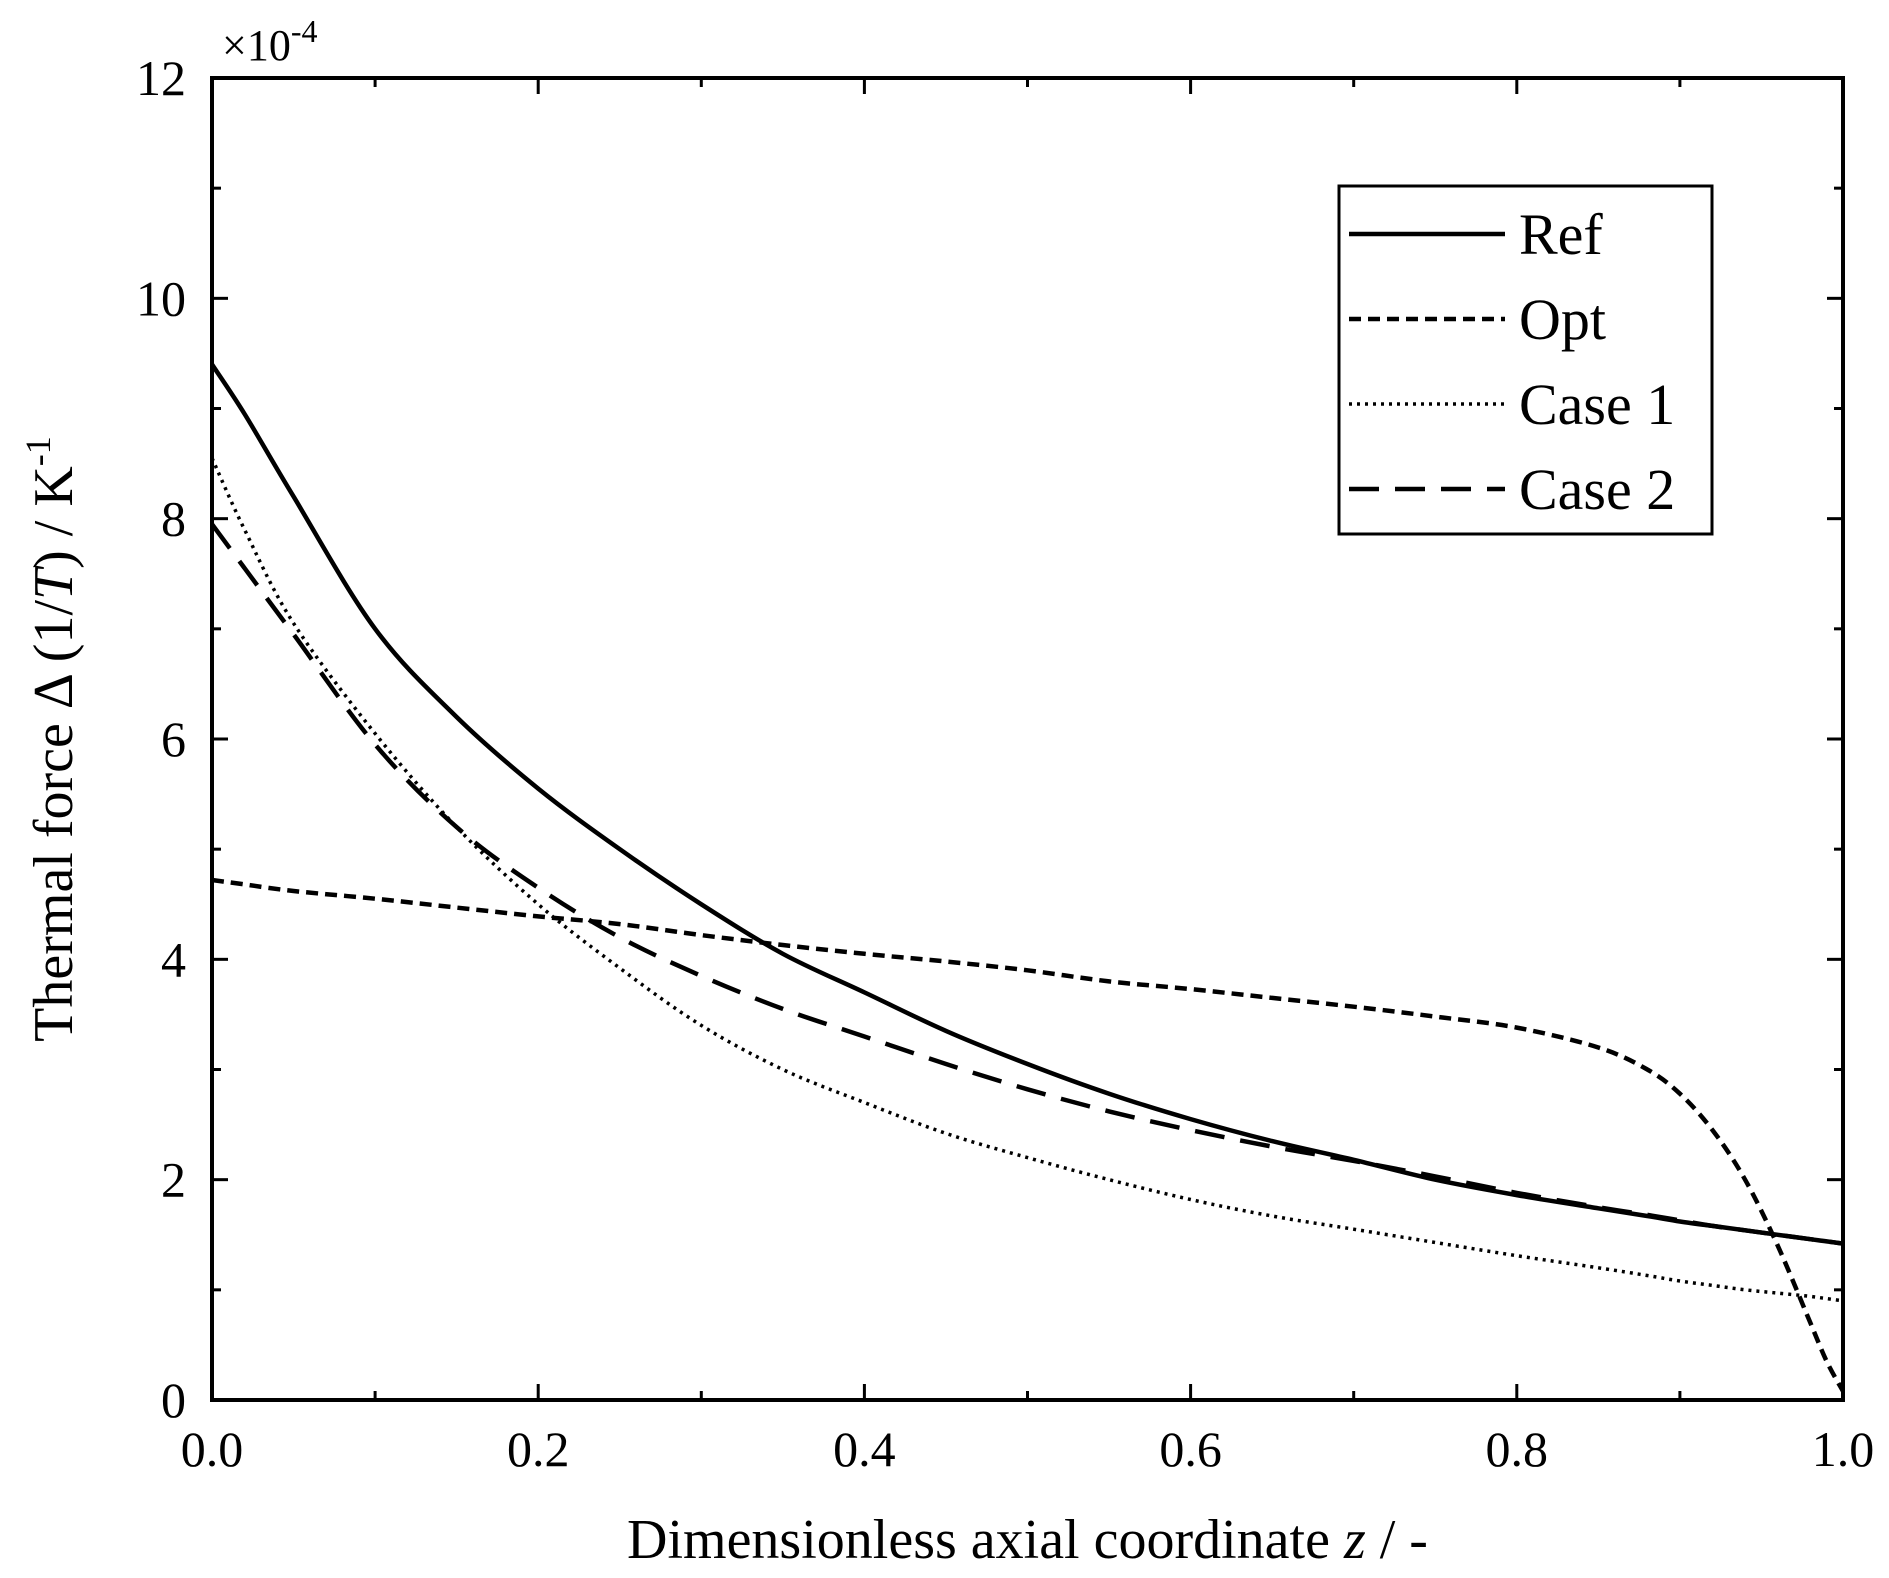  I want to click on y-tick-label: 2, so click(173, 1180).